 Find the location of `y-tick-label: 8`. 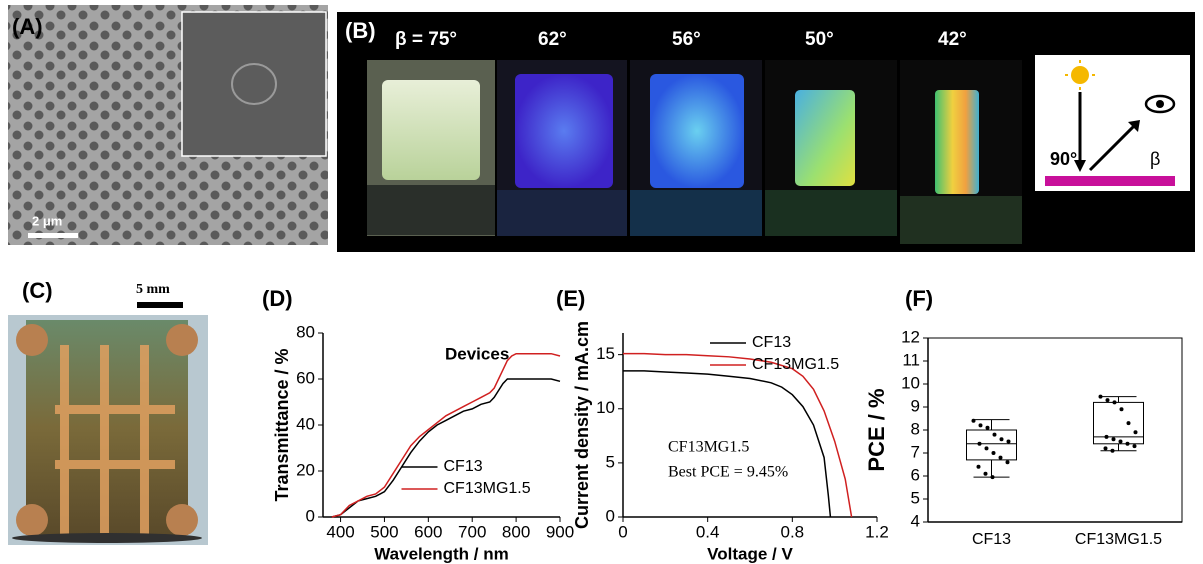

y-tick-label: 8 is located at coordinates (915, 428).